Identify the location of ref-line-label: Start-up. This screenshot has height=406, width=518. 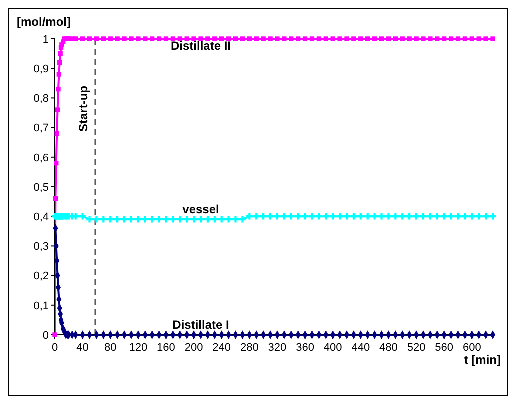
(83, 109).